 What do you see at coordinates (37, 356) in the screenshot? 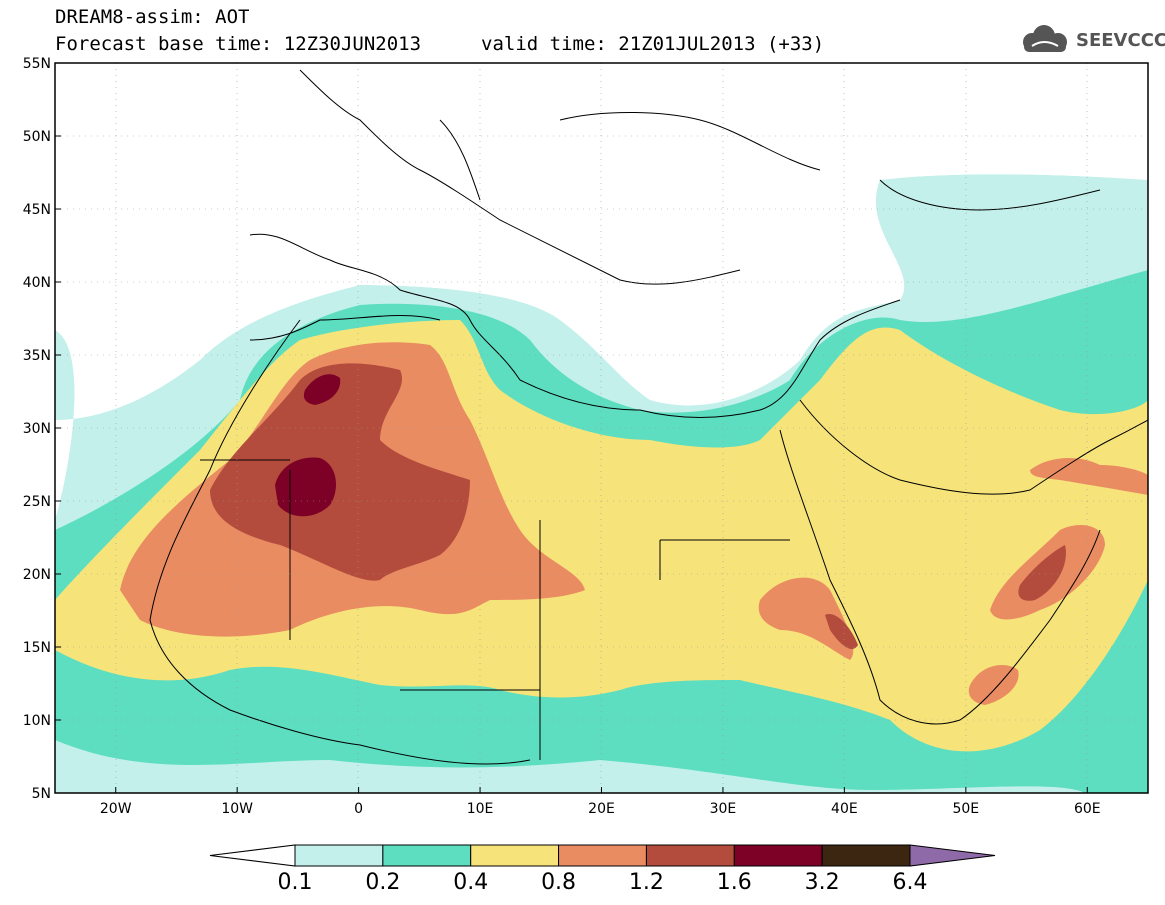
I see `lat-label-35N: 35N` at bounding box center [37, 356].